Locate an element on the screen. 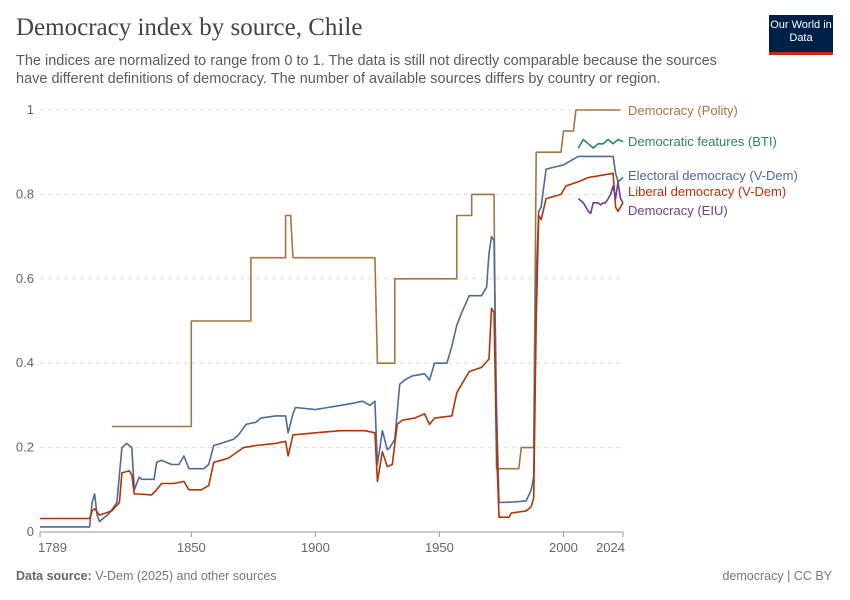 This screenshot has width=850, height=600. source-label: Data source: is located at coordinates (54, 576).